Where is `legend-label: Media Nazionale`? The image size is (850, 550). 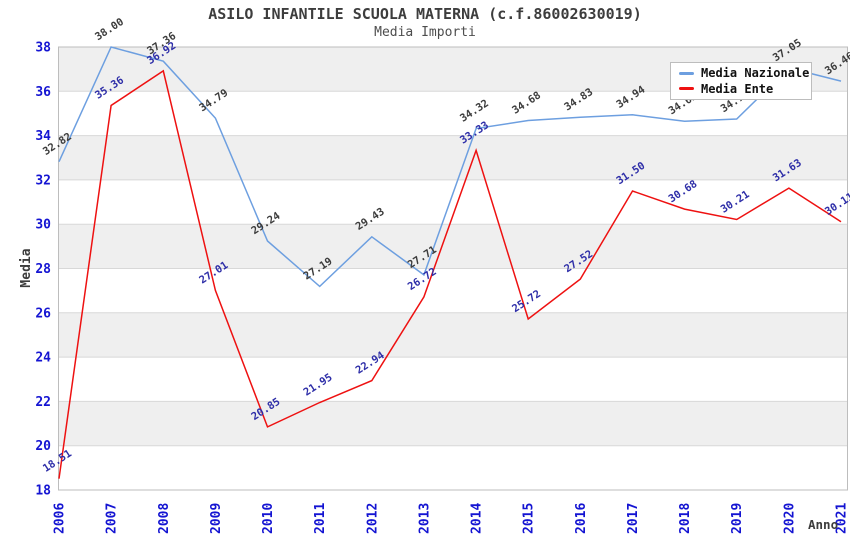 legend-label: Media Nazionale is located at coordinates (755, 73).